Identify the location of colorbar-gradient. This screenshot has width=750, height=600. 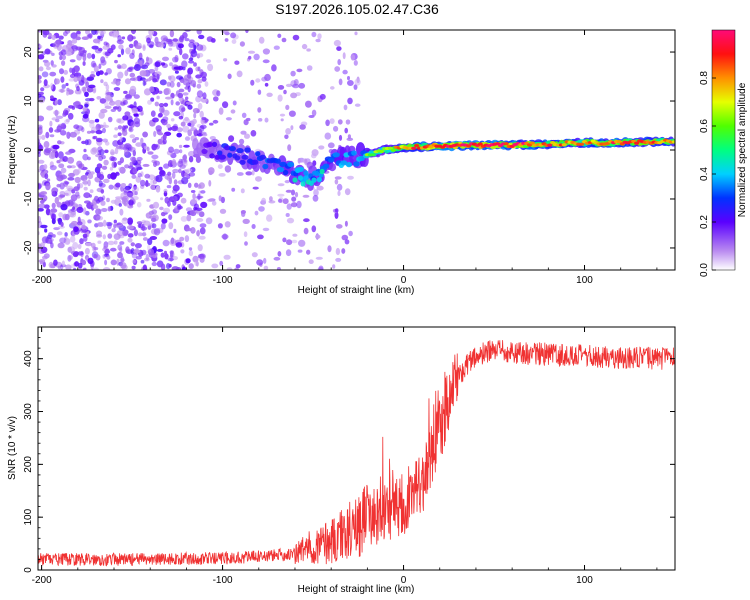
(723, 150).